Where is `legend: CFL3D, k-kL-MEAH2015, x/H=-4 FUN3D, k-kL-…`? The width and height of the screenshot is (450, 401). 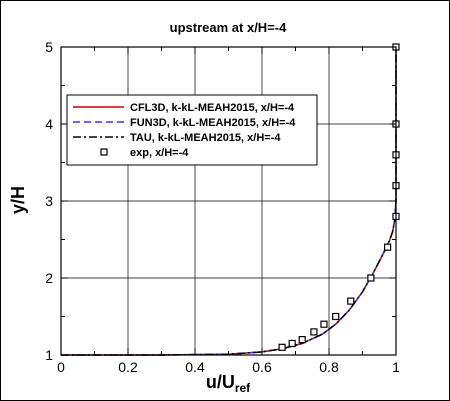 legend: CFL3D, k-kL-MEAH2015, x/H=-4 FUN3D, k-kL-… is located at coordinates (192, 130).